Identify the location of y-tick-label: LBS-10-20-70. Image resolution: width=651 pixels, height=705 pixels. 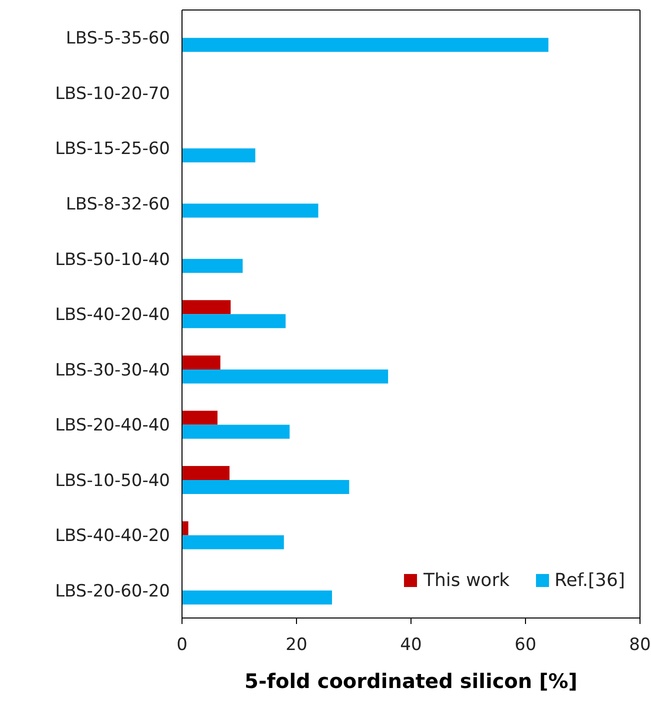
(112, 94).